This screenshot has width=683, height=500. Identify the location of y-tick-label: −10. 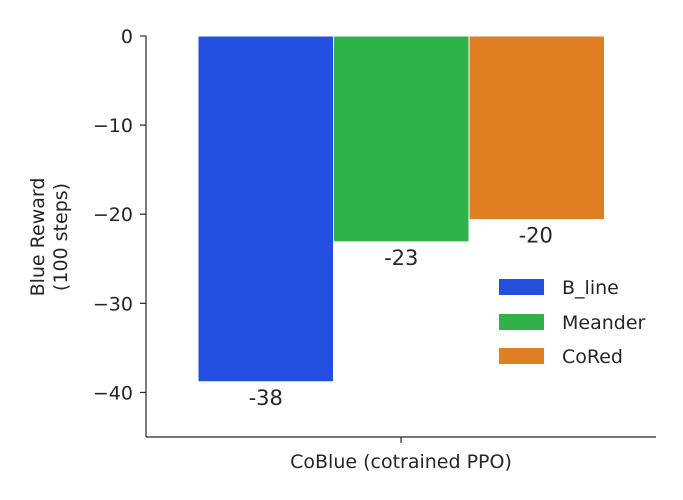
(113, 126).